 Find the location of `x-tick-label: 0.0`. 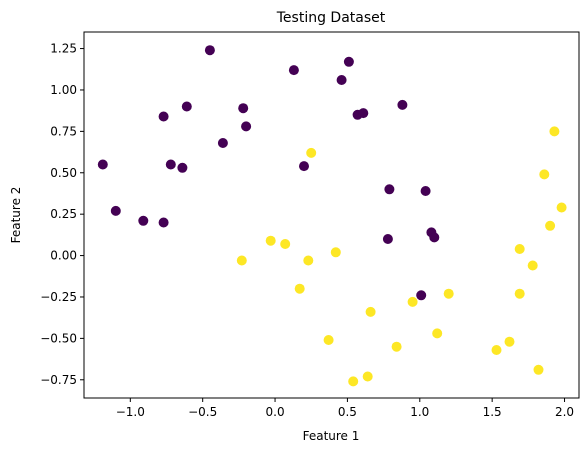

x-tick-label: 0.0 is located at coordinates (275, 412).